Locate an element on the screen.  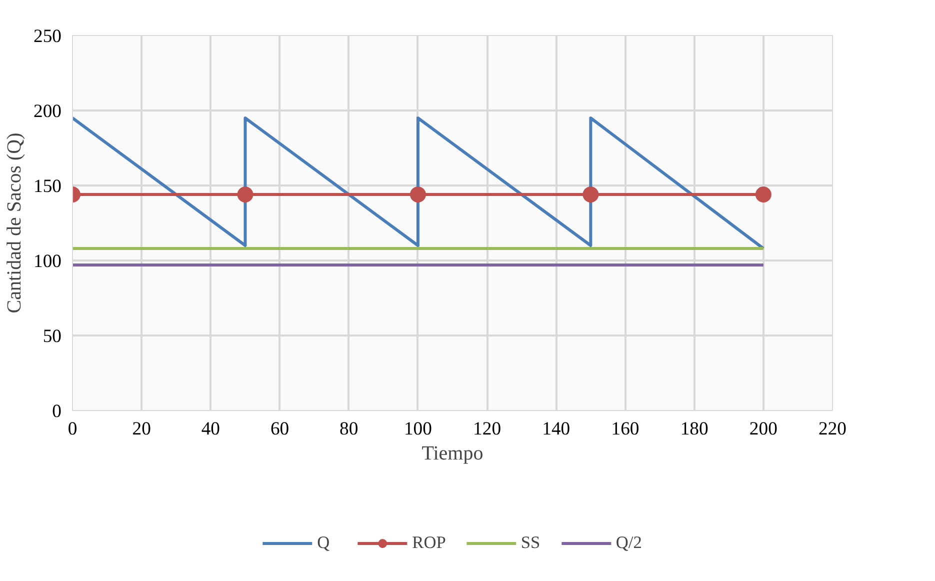
y-tick-label: 50 is located at coordinates (52, 336).